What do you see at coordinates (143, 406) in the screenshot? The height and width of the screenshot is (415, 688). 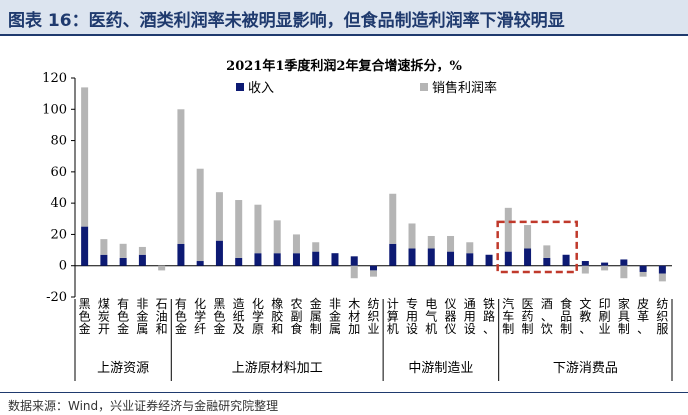 I see `source-note: 数据来源：Wind，兴业证券经济与金融研究院整理` at bounding box center [143, 406].